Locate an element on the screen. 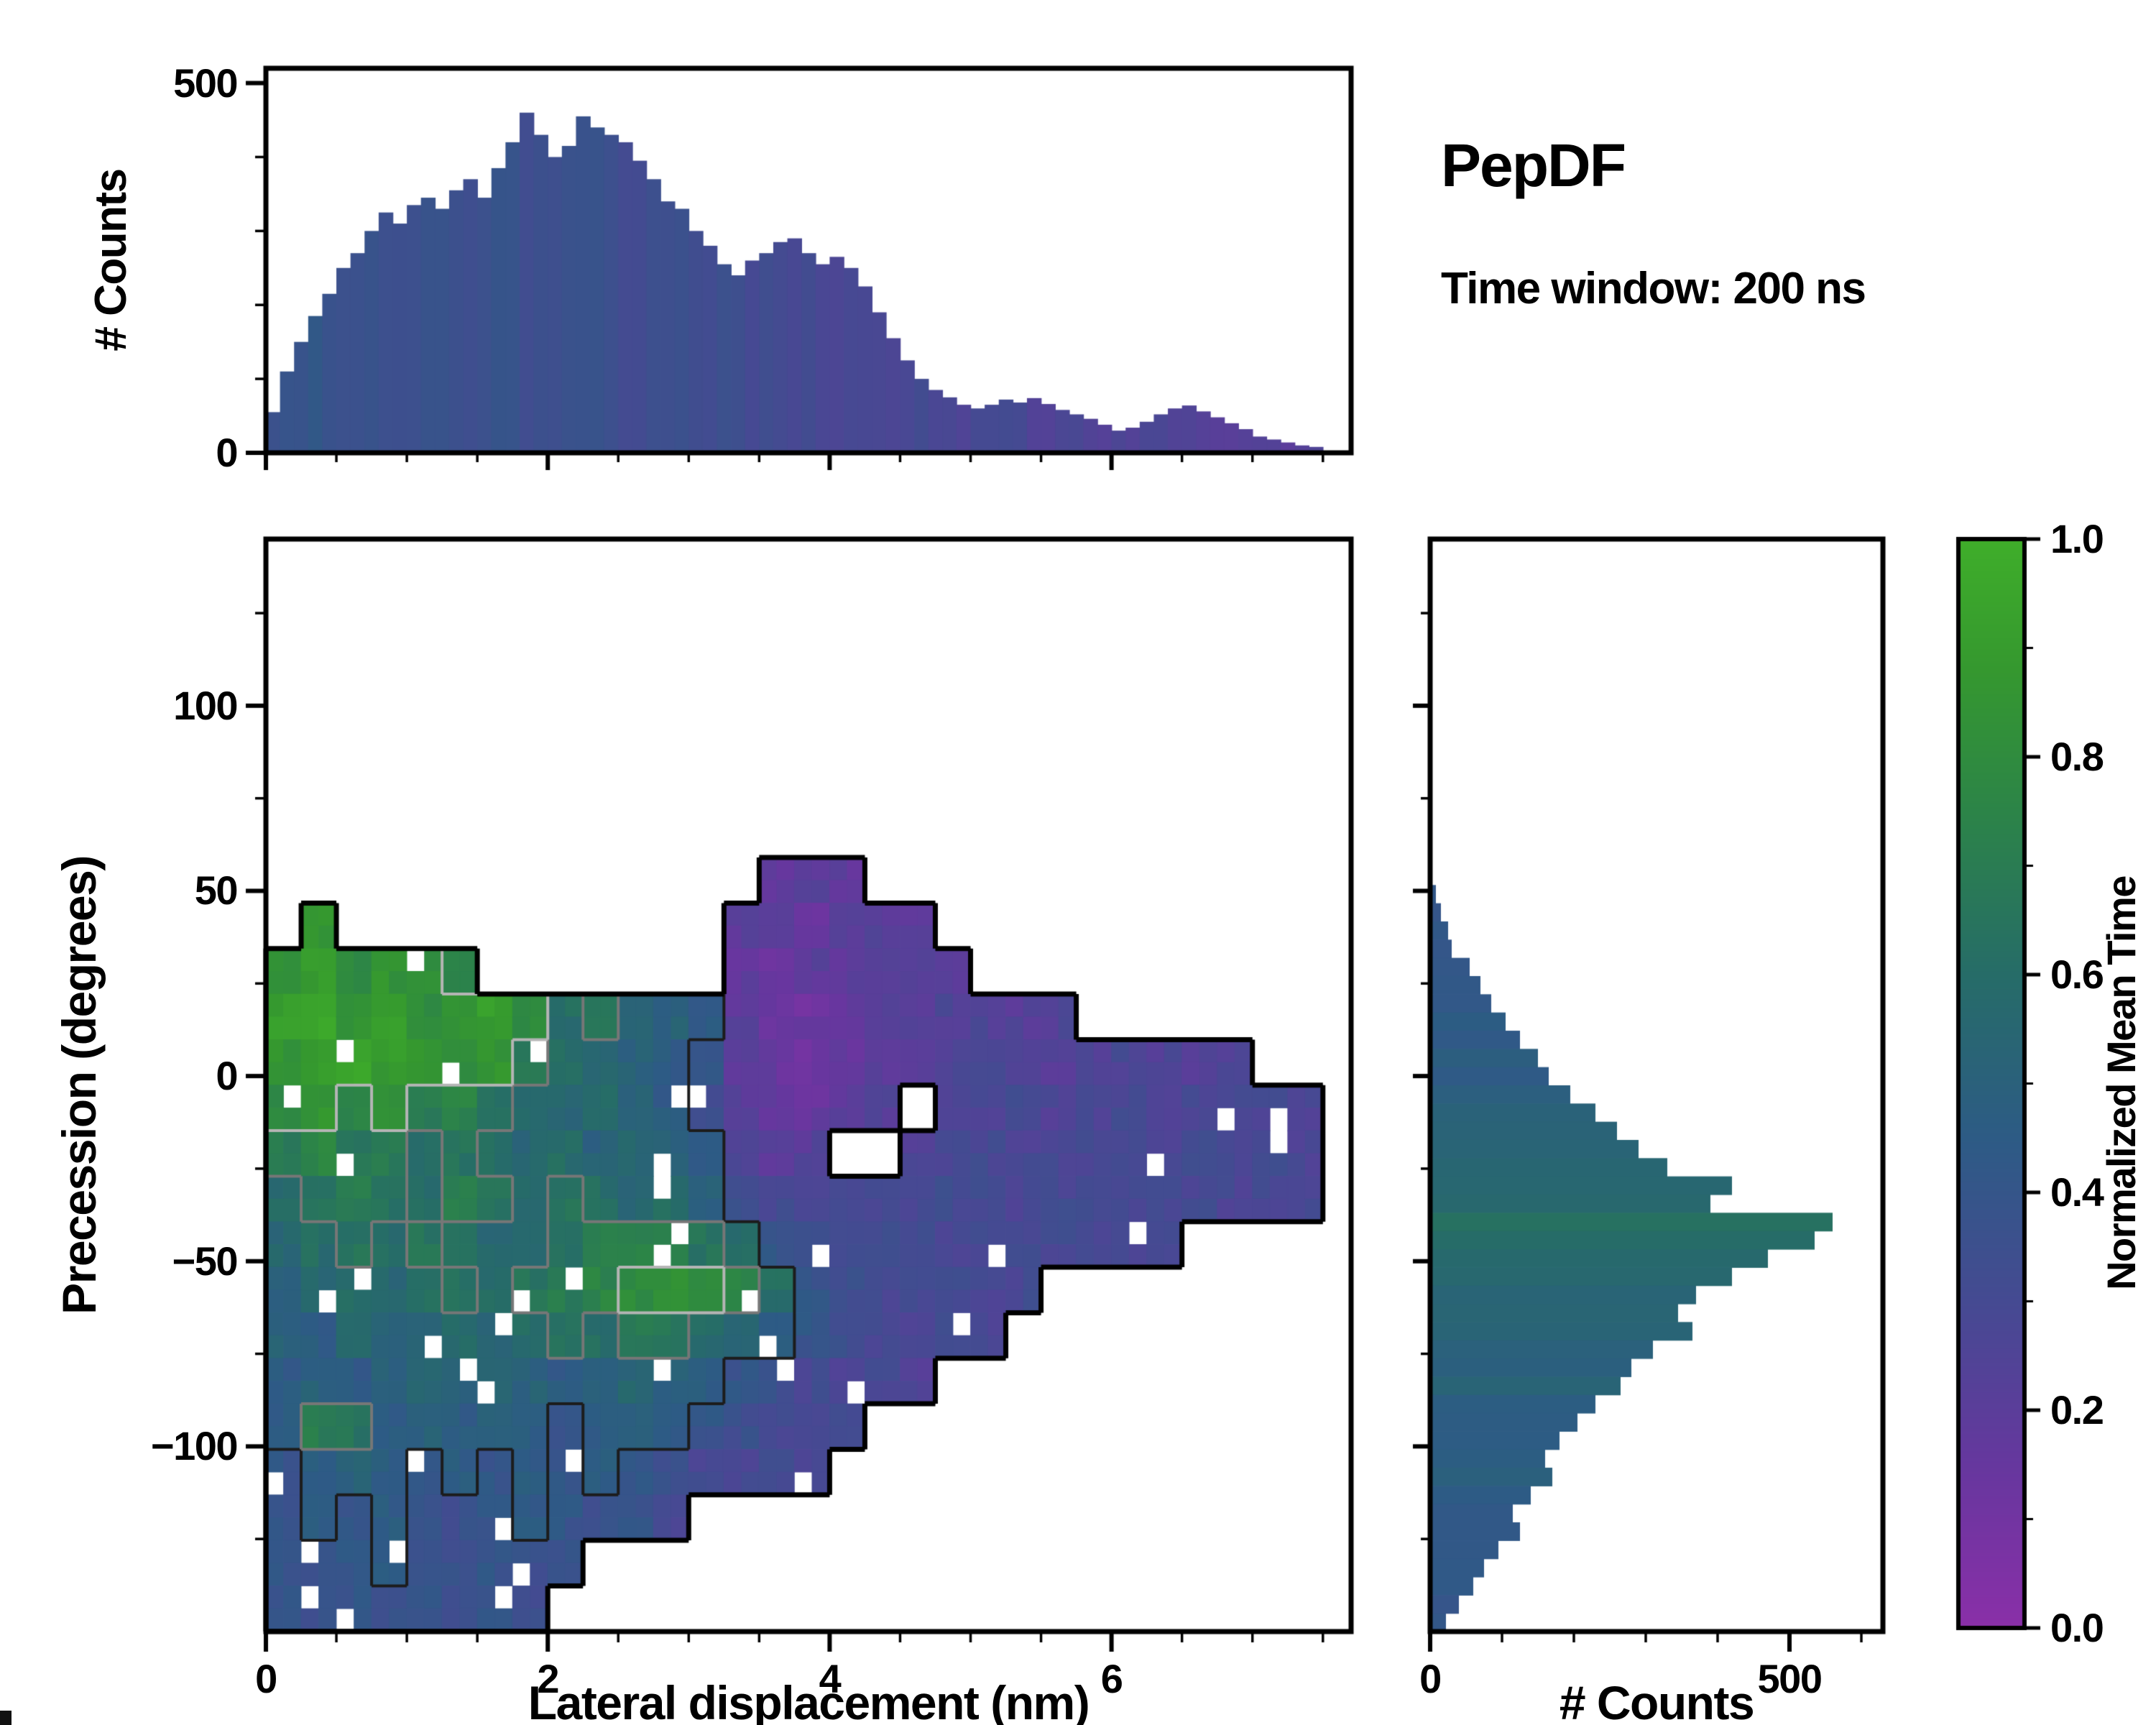 The width and height of the screenshot is (2156, 1725). corner-artifact is located at coordinates (6, 1718).